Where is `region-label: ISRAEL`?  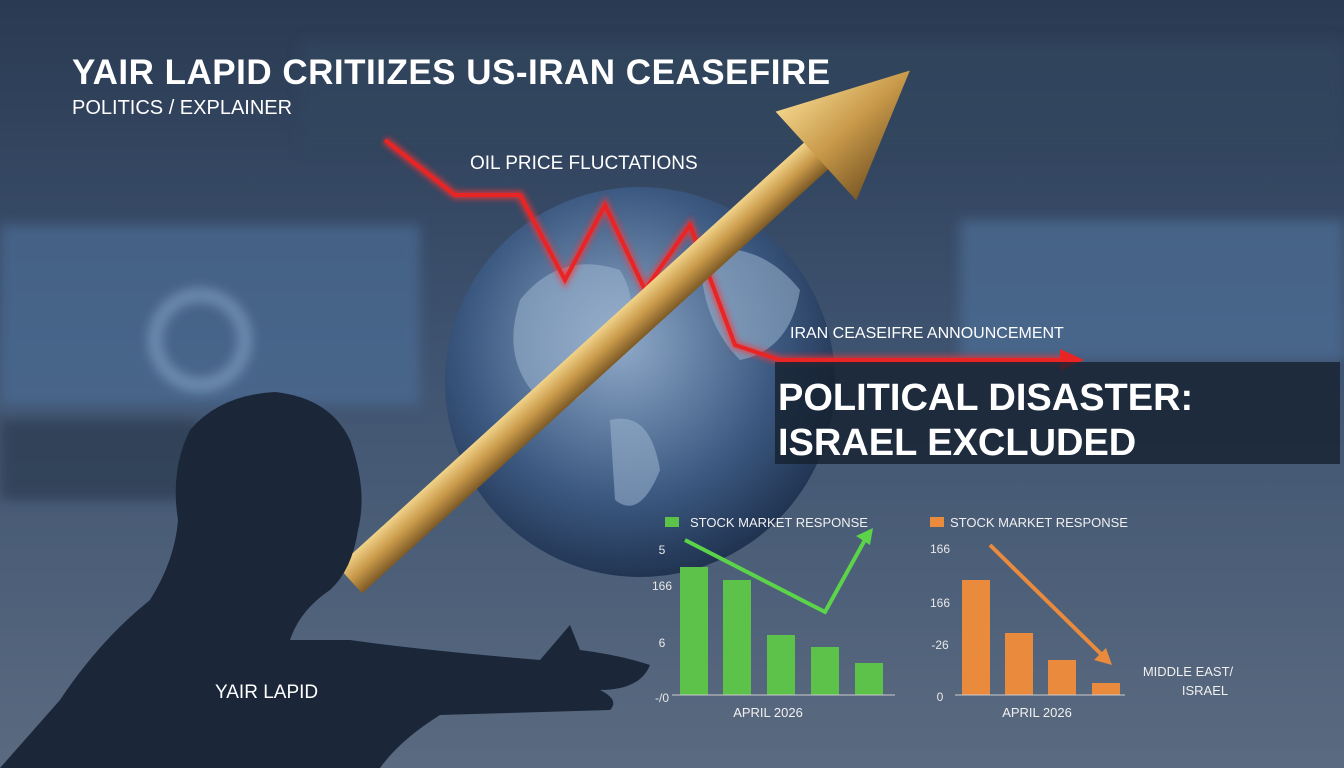
region-label: ISRAEL is located at coordinates (1205, 690).